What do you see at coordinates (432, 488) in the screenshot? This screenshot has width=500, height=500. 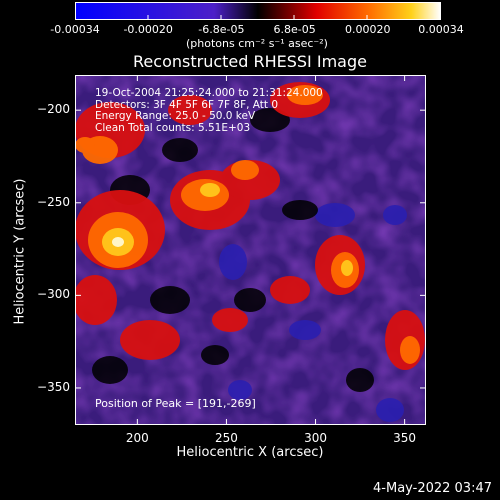 I see `footer-date: 4-May-2022 03:47` at bounding box center [432, 488].